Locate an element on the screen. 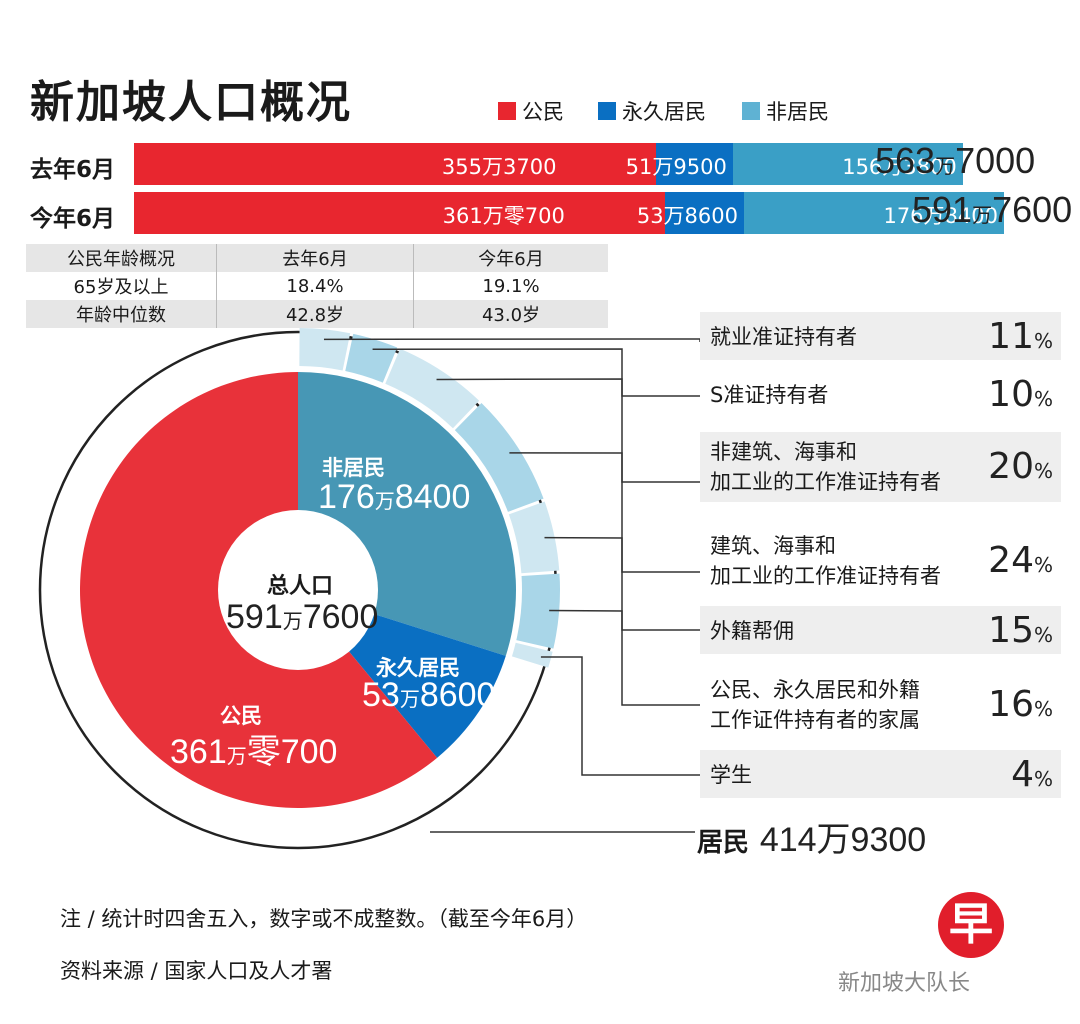 This screenshot has height=1024, width=1080. bar-segment: 355万3700 is located at coordinates (395, 164).